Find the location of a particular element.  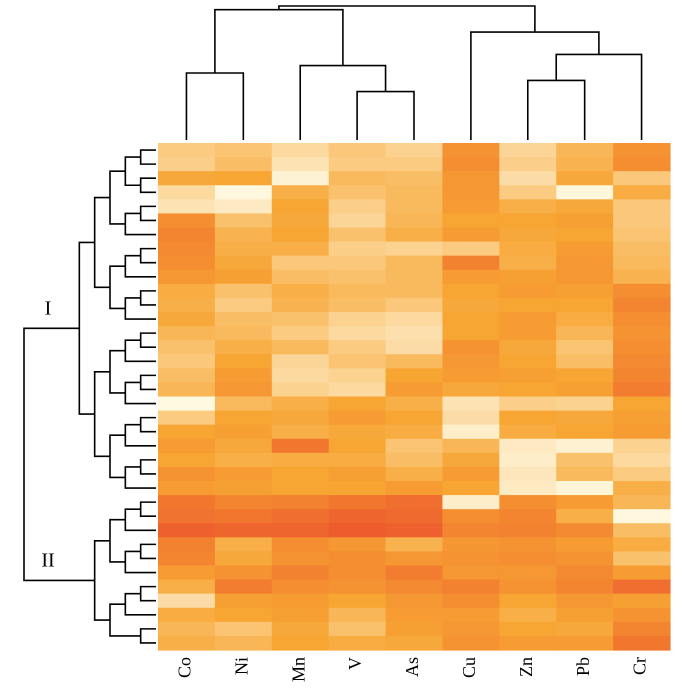

heatmap-cell-r5-Ni is located at coordinates (243, 221).